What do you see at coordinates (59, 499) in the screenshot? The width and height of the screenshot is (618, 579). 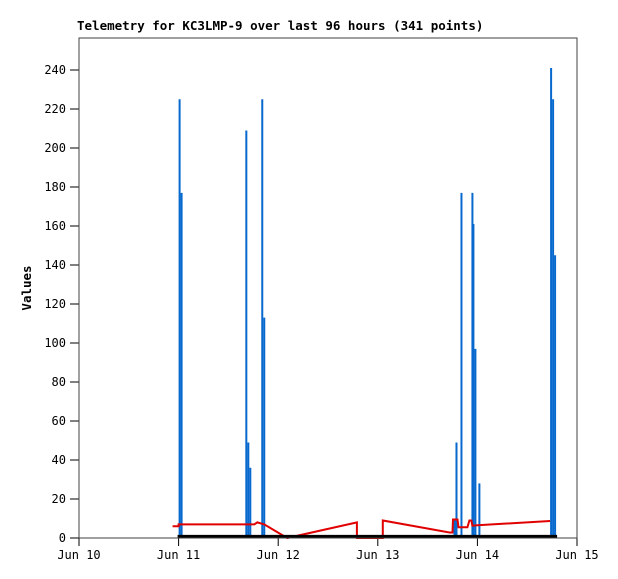 I see `y-tick-label: 20` at bounding box center [59, 499].